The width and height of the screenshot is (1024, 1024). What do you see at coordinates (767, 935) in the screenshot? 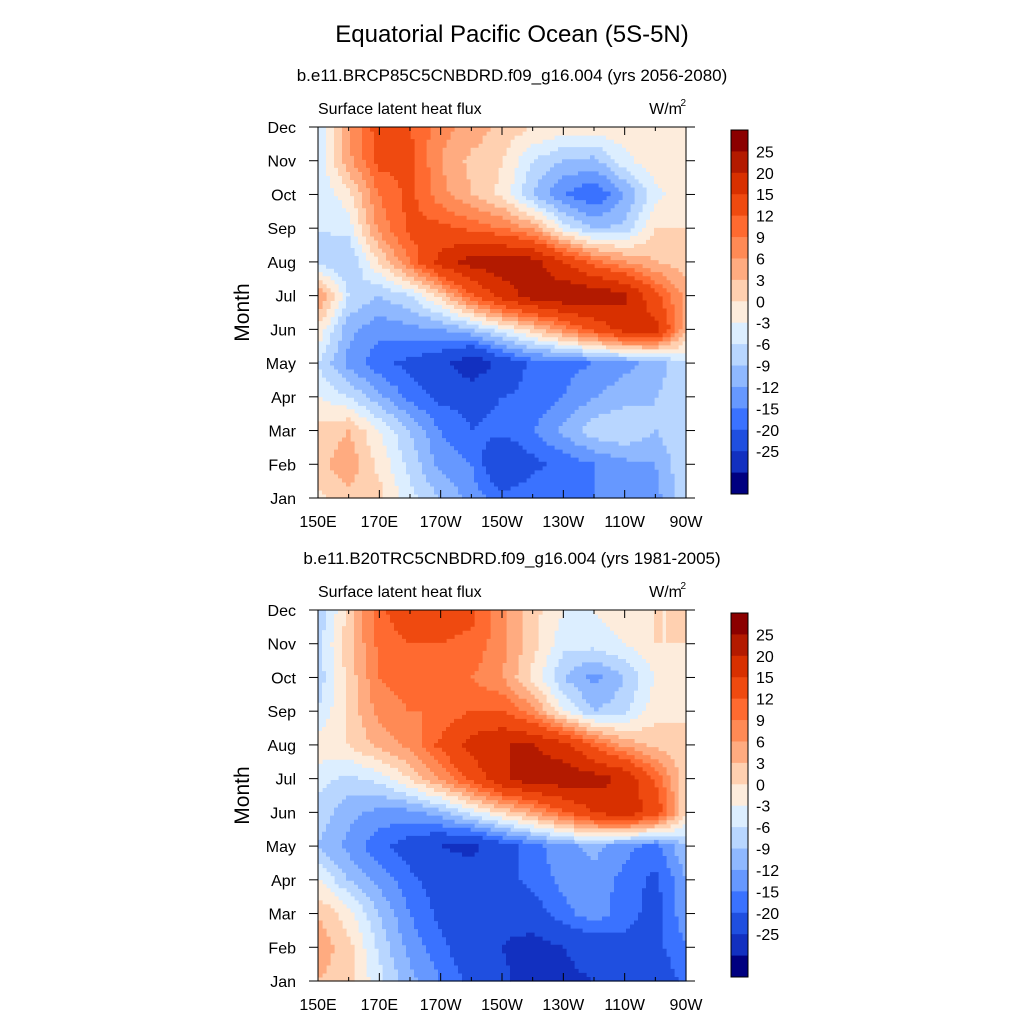
I see `colorbar-label: -25` at bounding box center [767, 935].